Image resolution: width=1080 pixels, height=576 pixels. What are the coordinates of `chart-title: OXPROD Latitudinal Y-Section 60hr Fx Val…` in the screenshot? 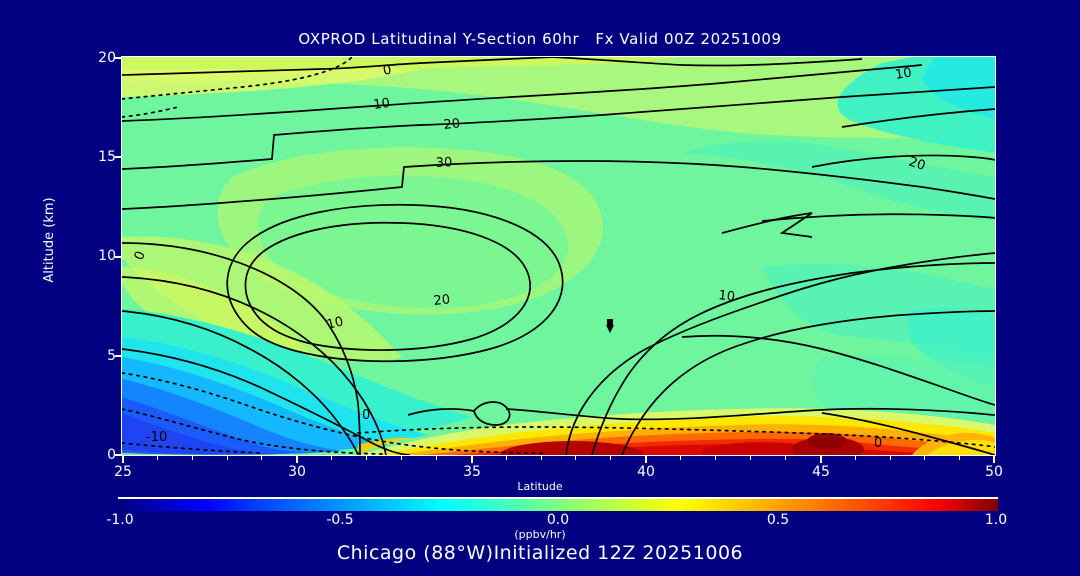 It's located at (540, 39).